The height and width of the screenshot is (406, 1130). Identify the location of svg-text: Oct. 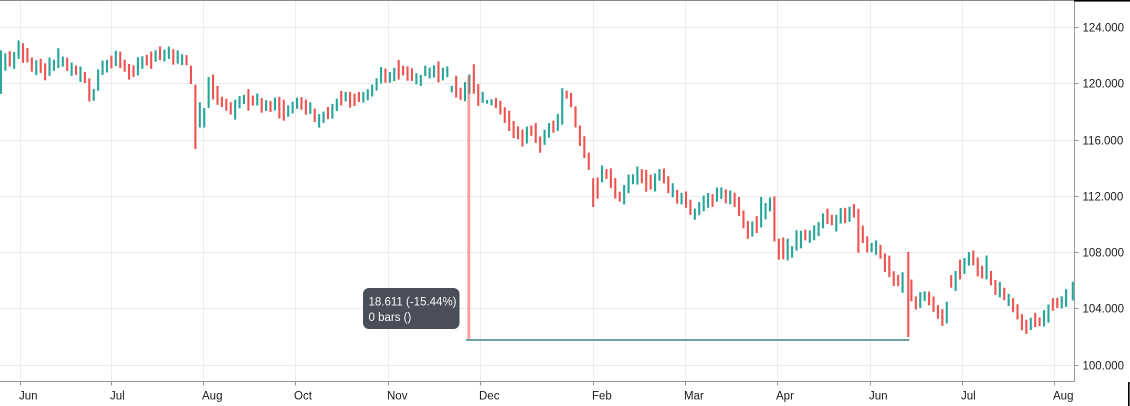
(303, 397).